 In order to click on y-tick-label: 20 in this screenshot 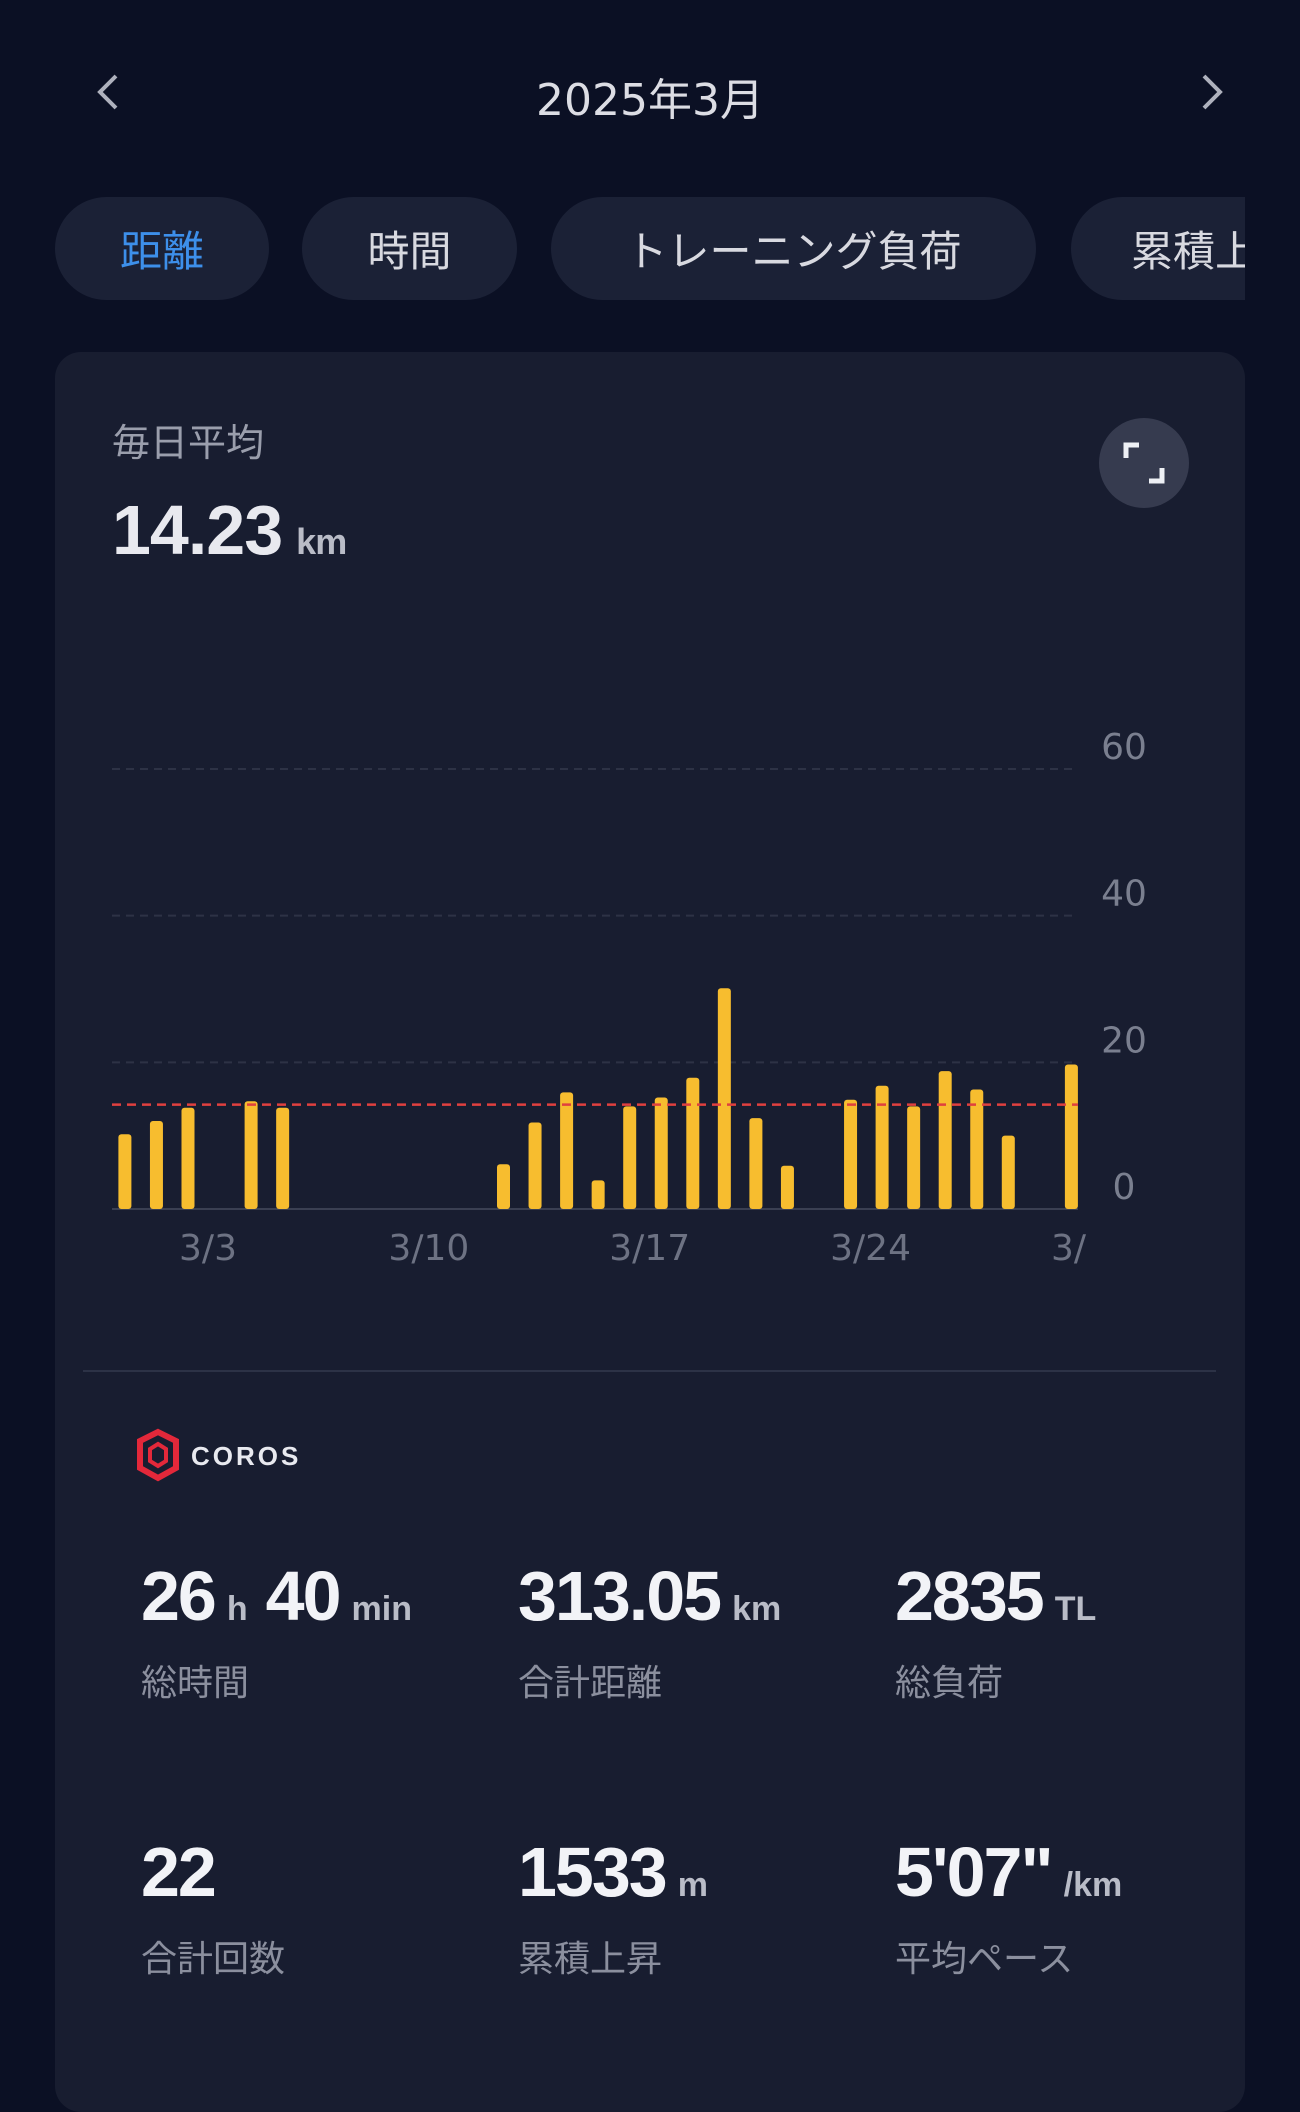, I will do `click(1124, 1040)`.